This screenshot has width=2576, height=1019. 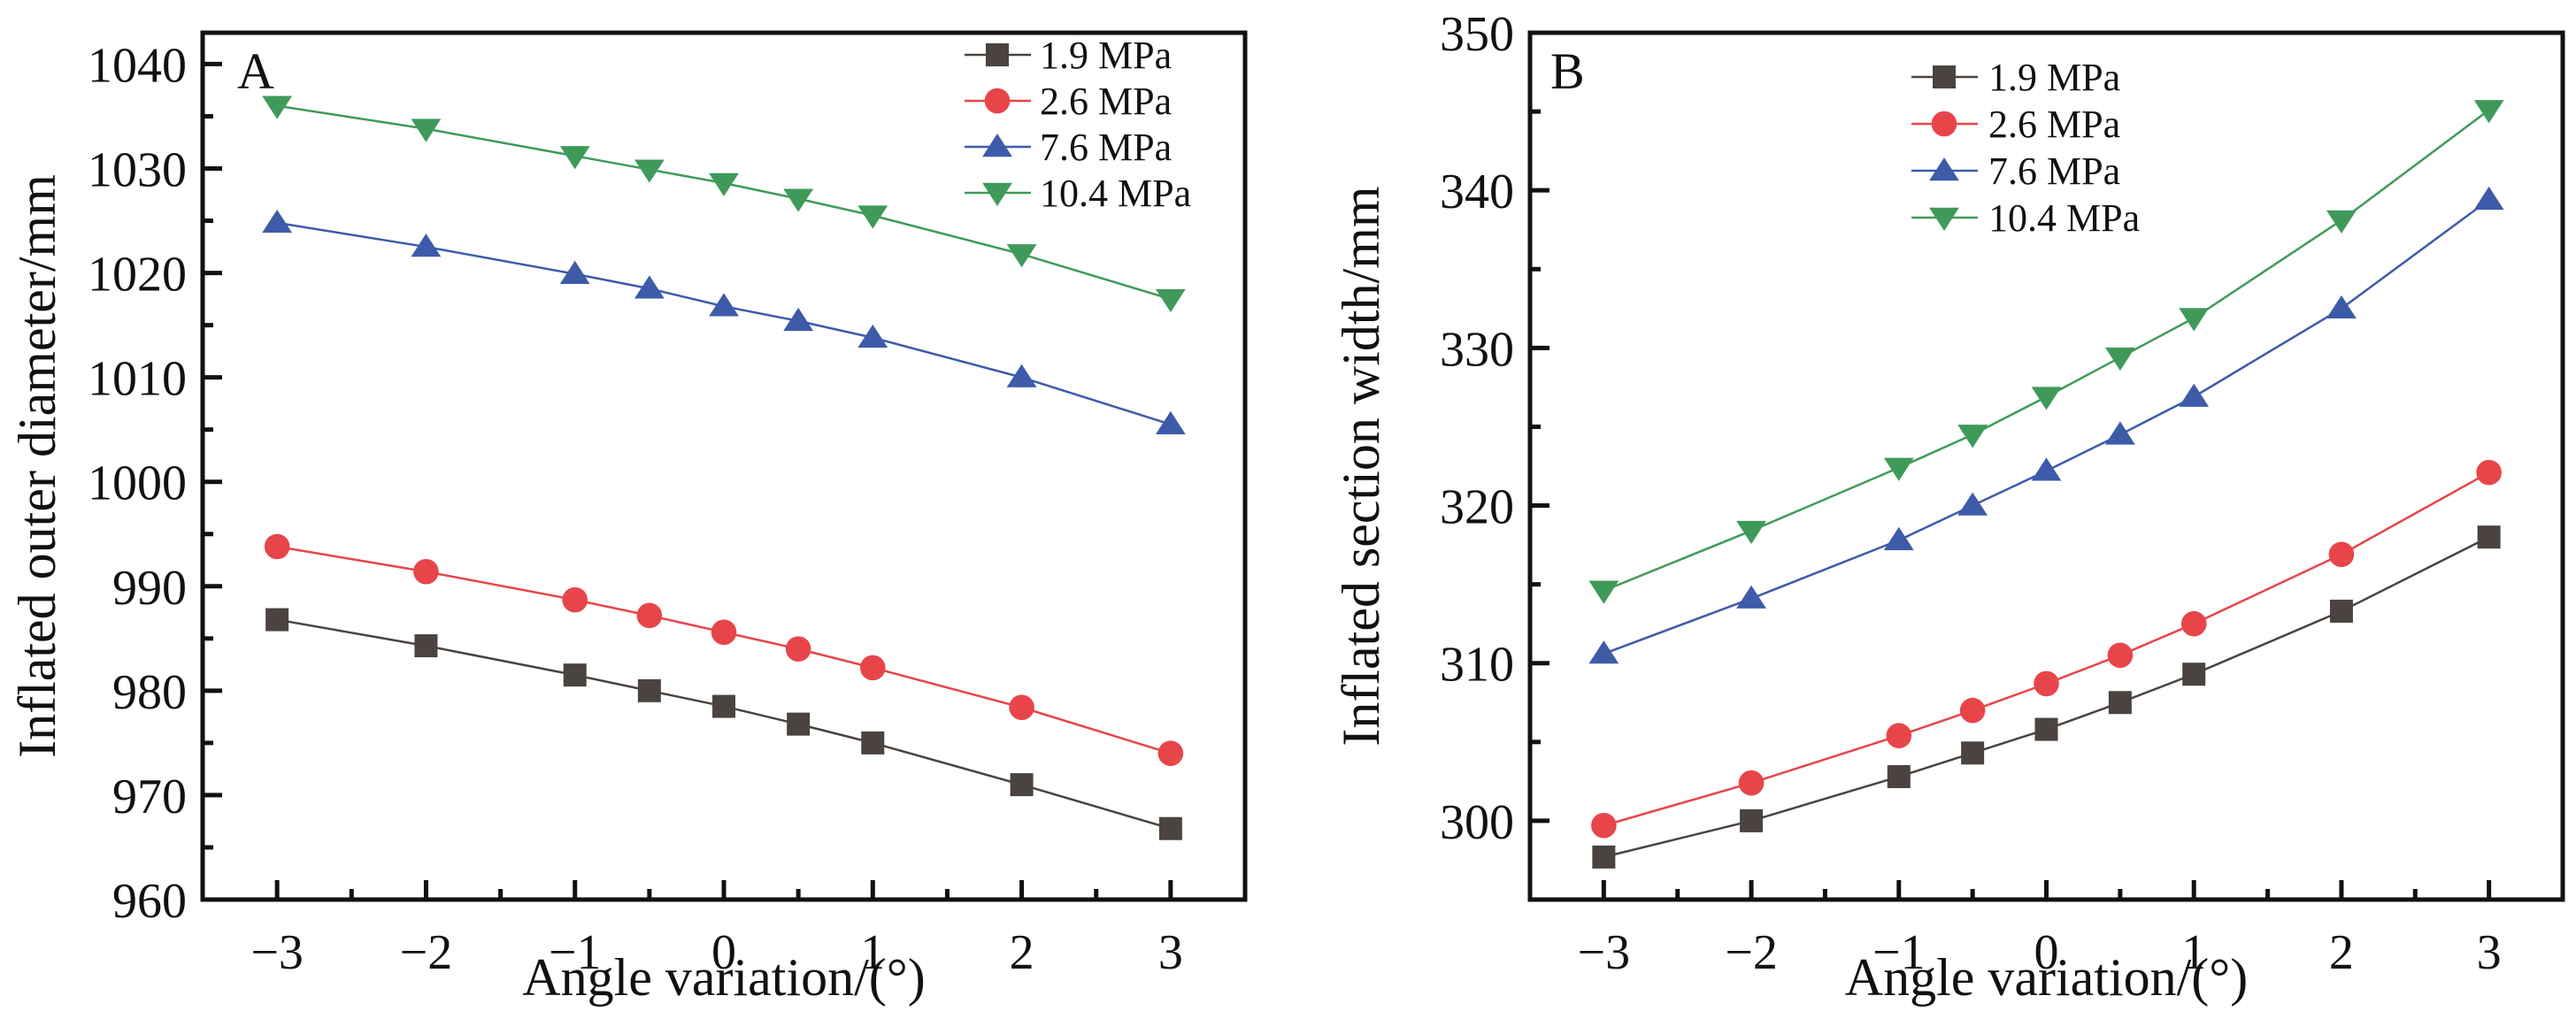 I want to click on y-tick-label: 300, so click(x=1477, y=823).